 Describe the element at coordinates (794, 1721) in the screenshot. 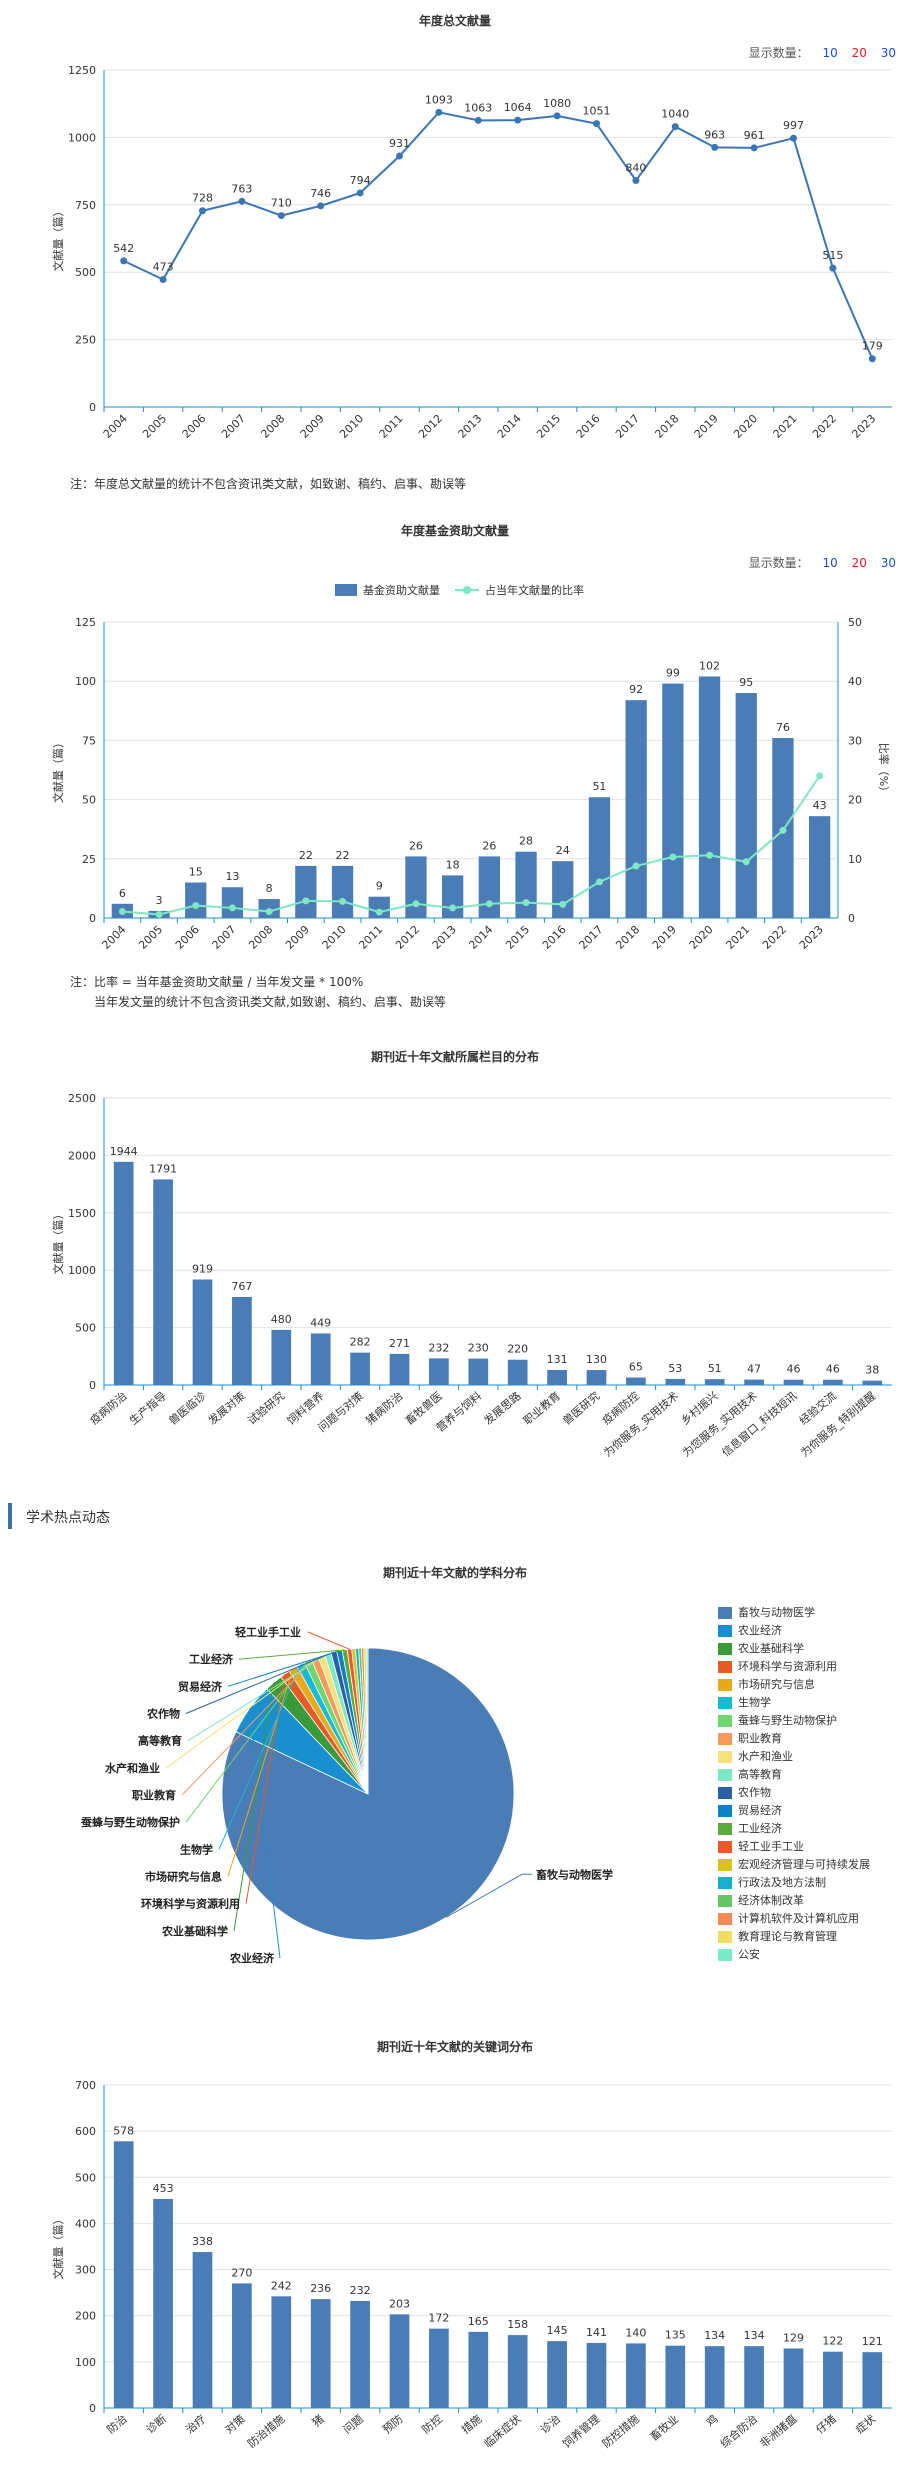

I see `subjects-legend-item: 蚕蜂与野生动物保护` at that location.